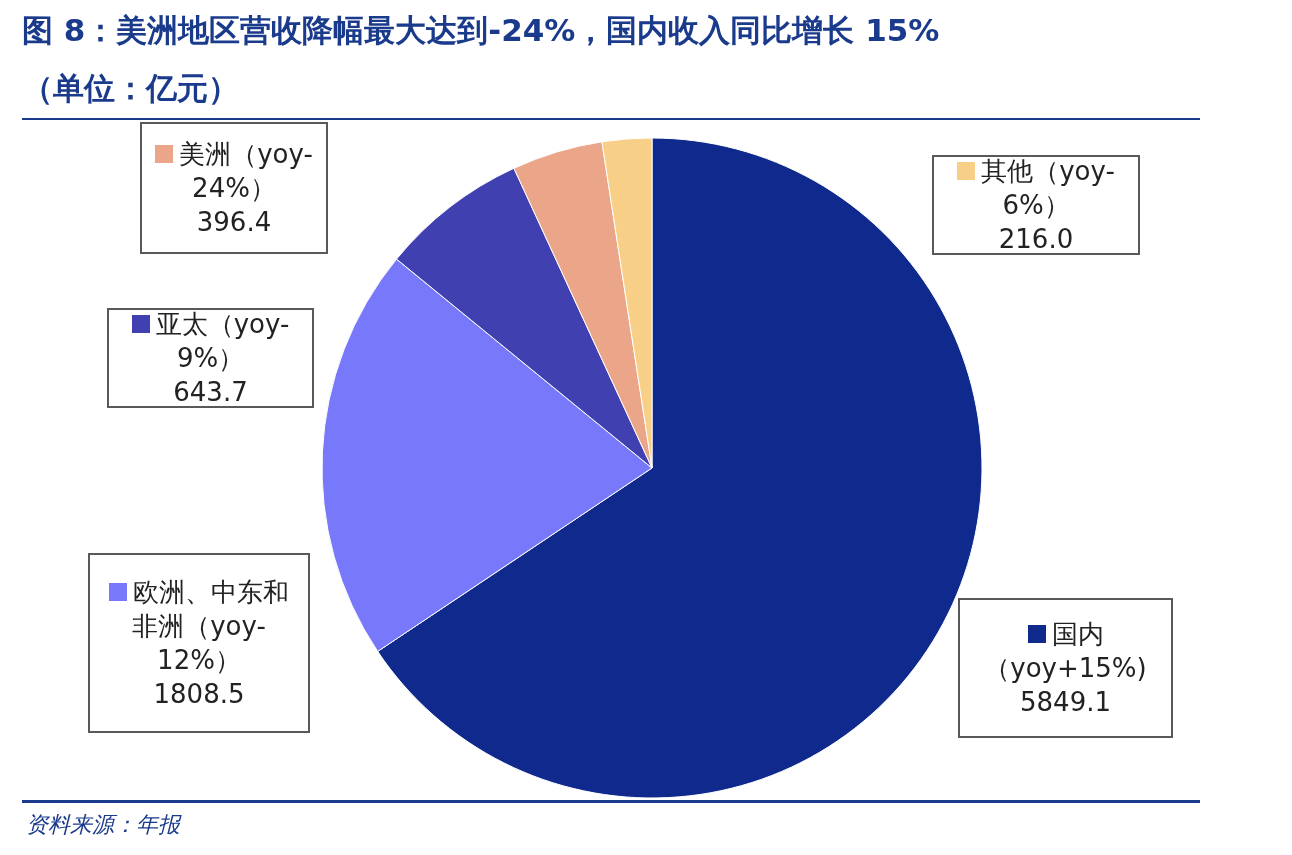  What do you see at coordinates (246, 171) in the screenshot?
I see `legend-label: 美洲（yoy-24%）` at bounding box center [246, 171].